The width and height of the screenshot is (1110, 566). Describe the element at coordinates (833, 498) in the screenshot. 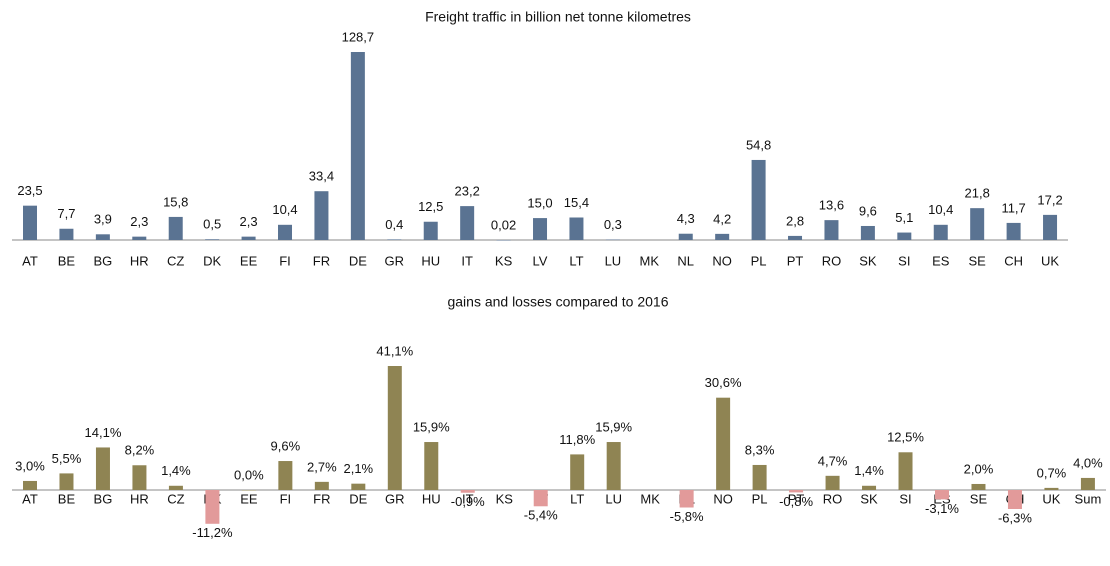

I see `x-tick-label: RO` at that location.